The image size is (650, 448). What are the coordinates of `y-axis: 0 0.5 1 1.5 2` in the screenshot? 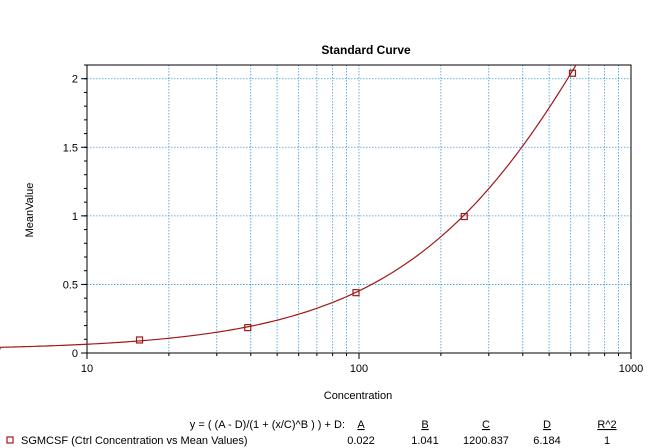 It's located at (75, 212).